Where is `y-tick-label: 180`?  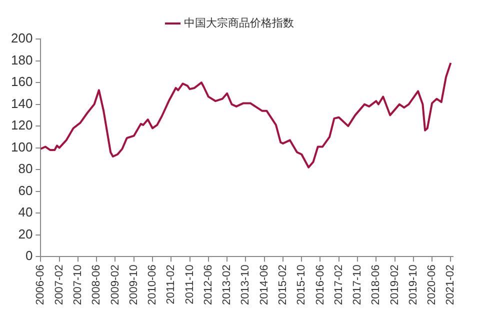
y-tick-label: 180 is located at coordinates (21, 60).